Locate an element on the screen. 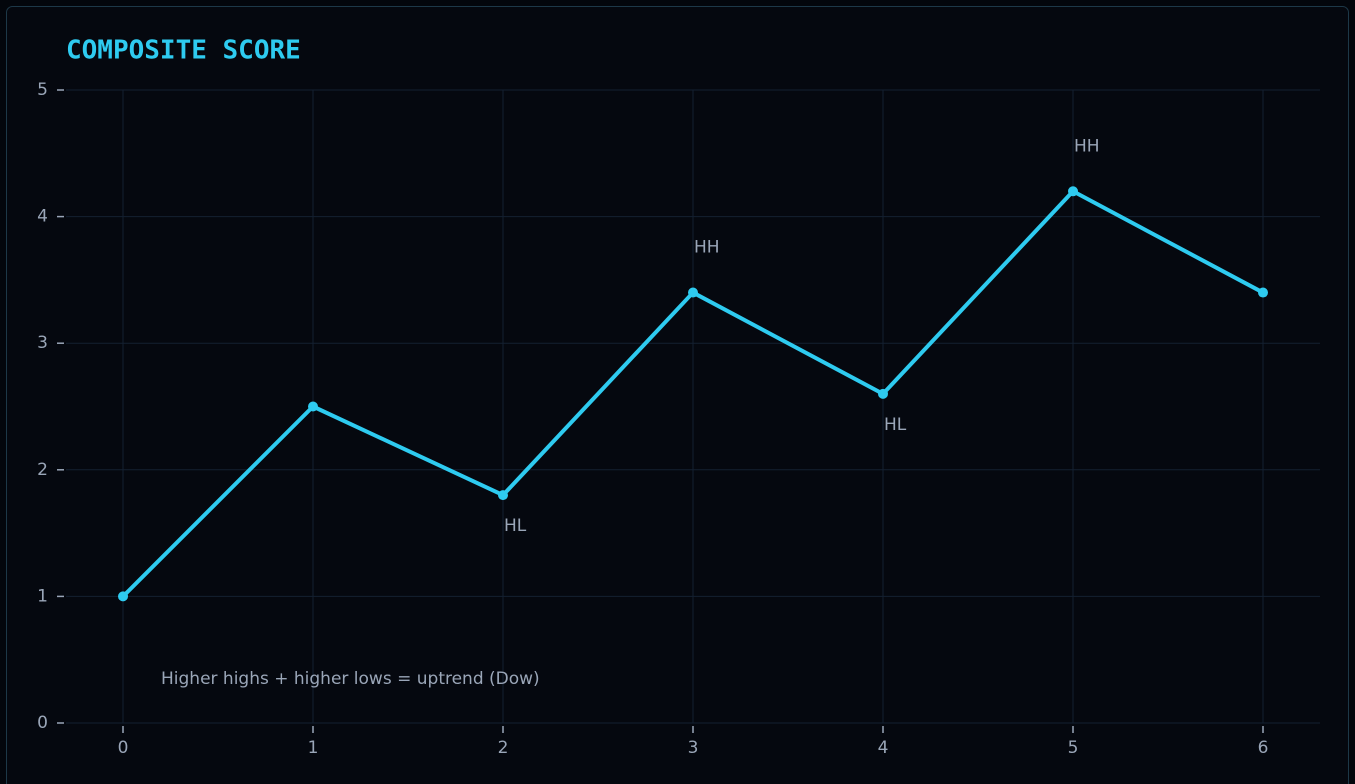 Image resolution: width=1355 pixels, height=784 pixels. chart-title: COMPOSITE SCORE is located at coordinates (183, 51).